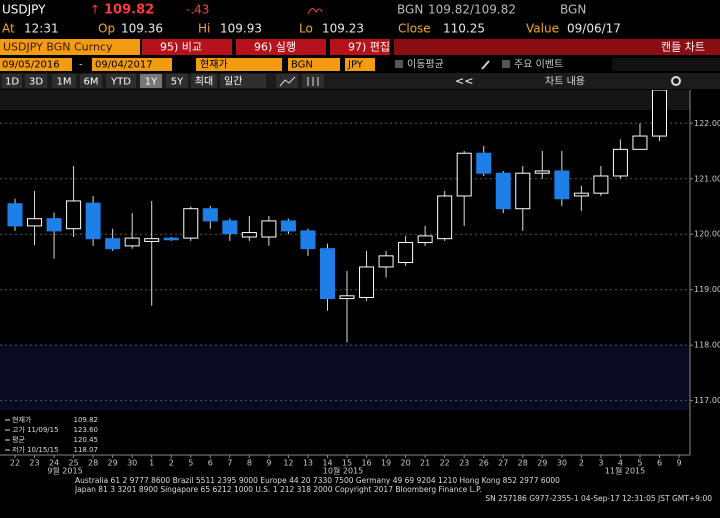 The image size is (720, 518). I want to click on x-tick-label: 21, so click(425, 463).